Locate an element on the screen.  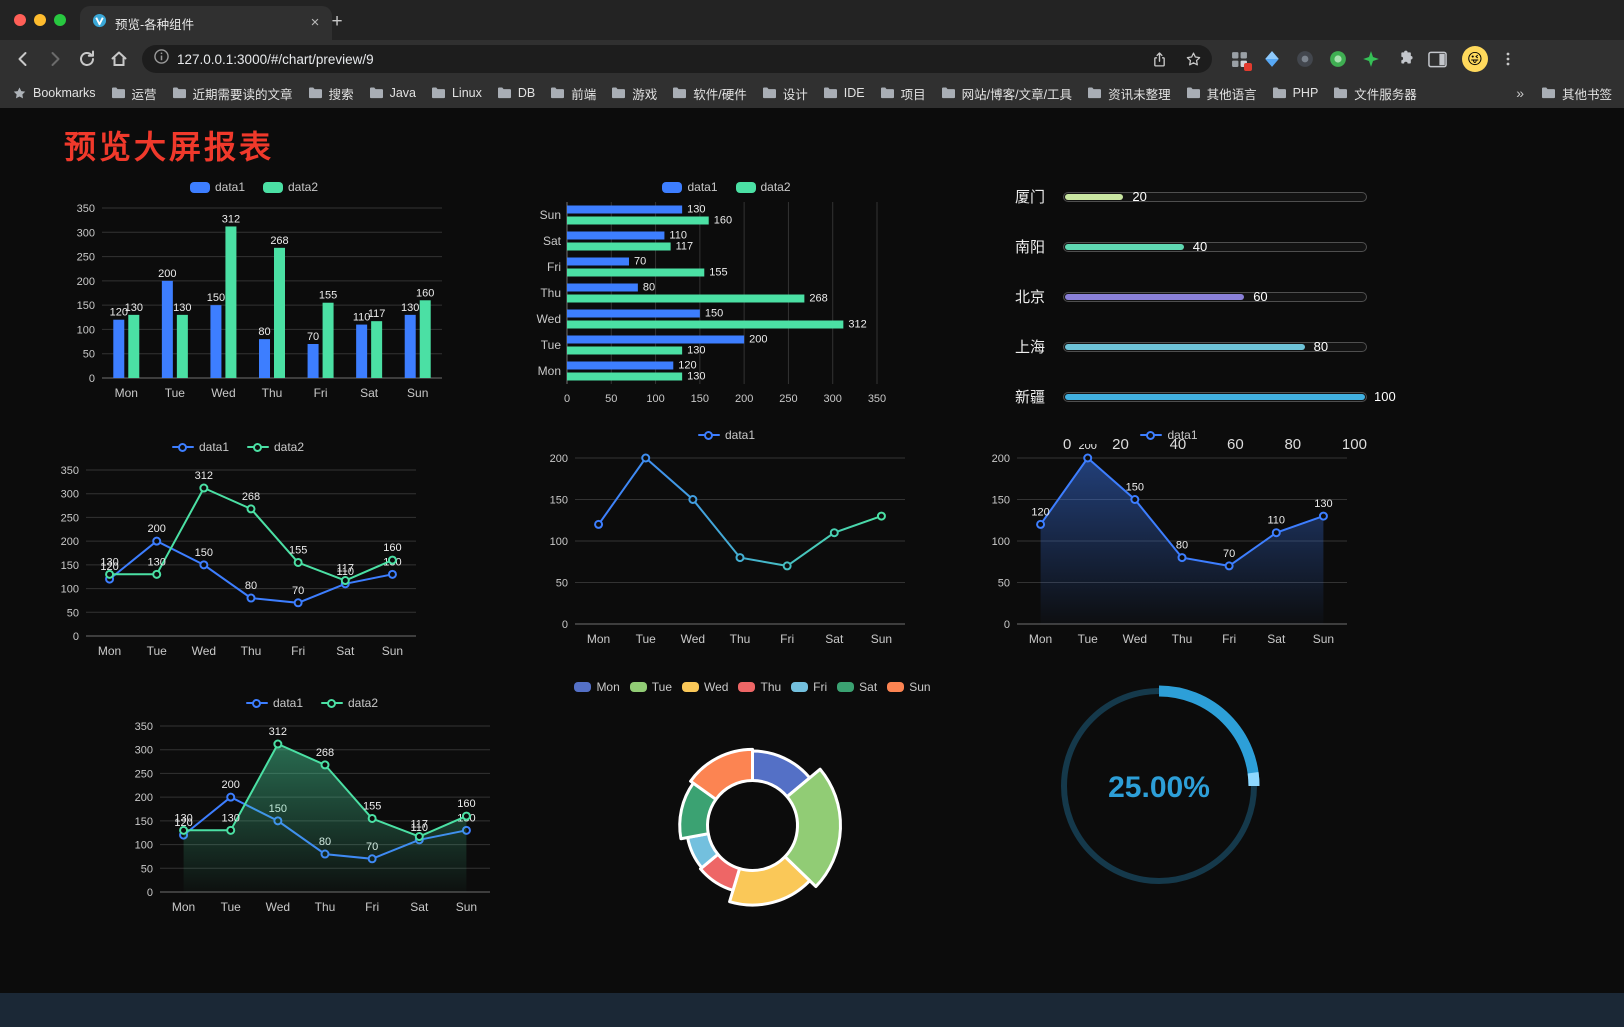
share-icon is located at coordinates (1159, 59).